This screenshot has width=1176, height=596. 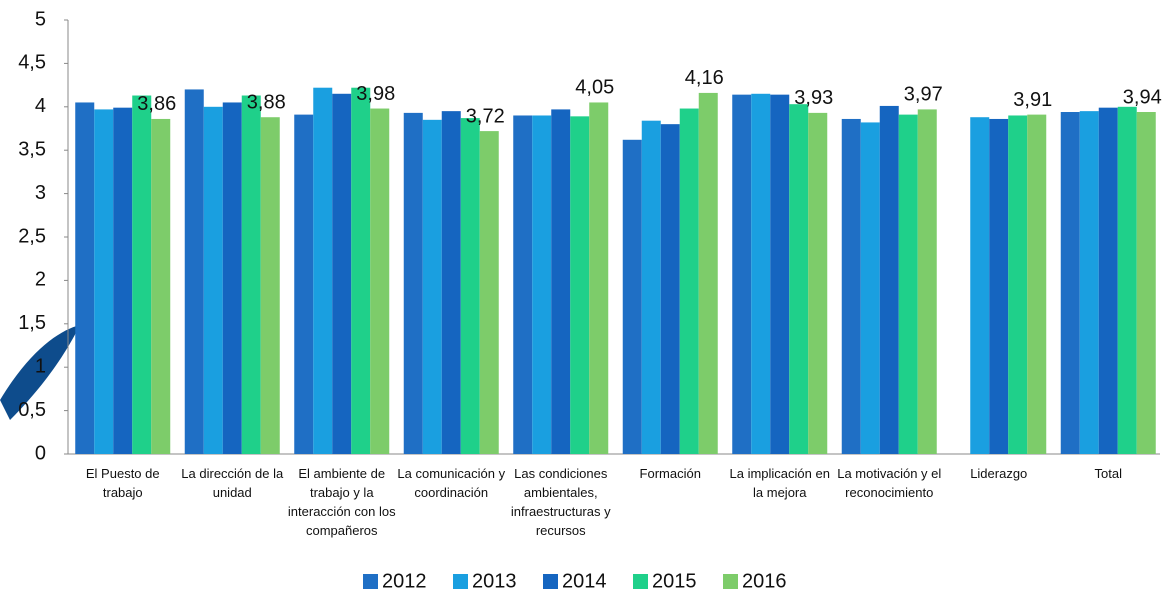 What do you see at coordinates (40, 193) in the screenshot?
I see `y-tick-label: 3` at bounding box center [40, 193].